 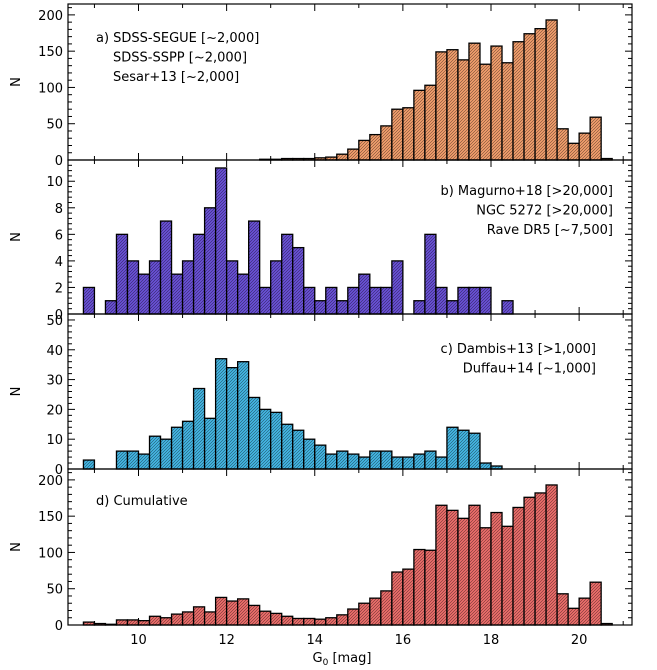 What do you see at coordinates (403, 640) in the screenshot?
I see `x-tick-label: 16` at bounding box center [403, 640].